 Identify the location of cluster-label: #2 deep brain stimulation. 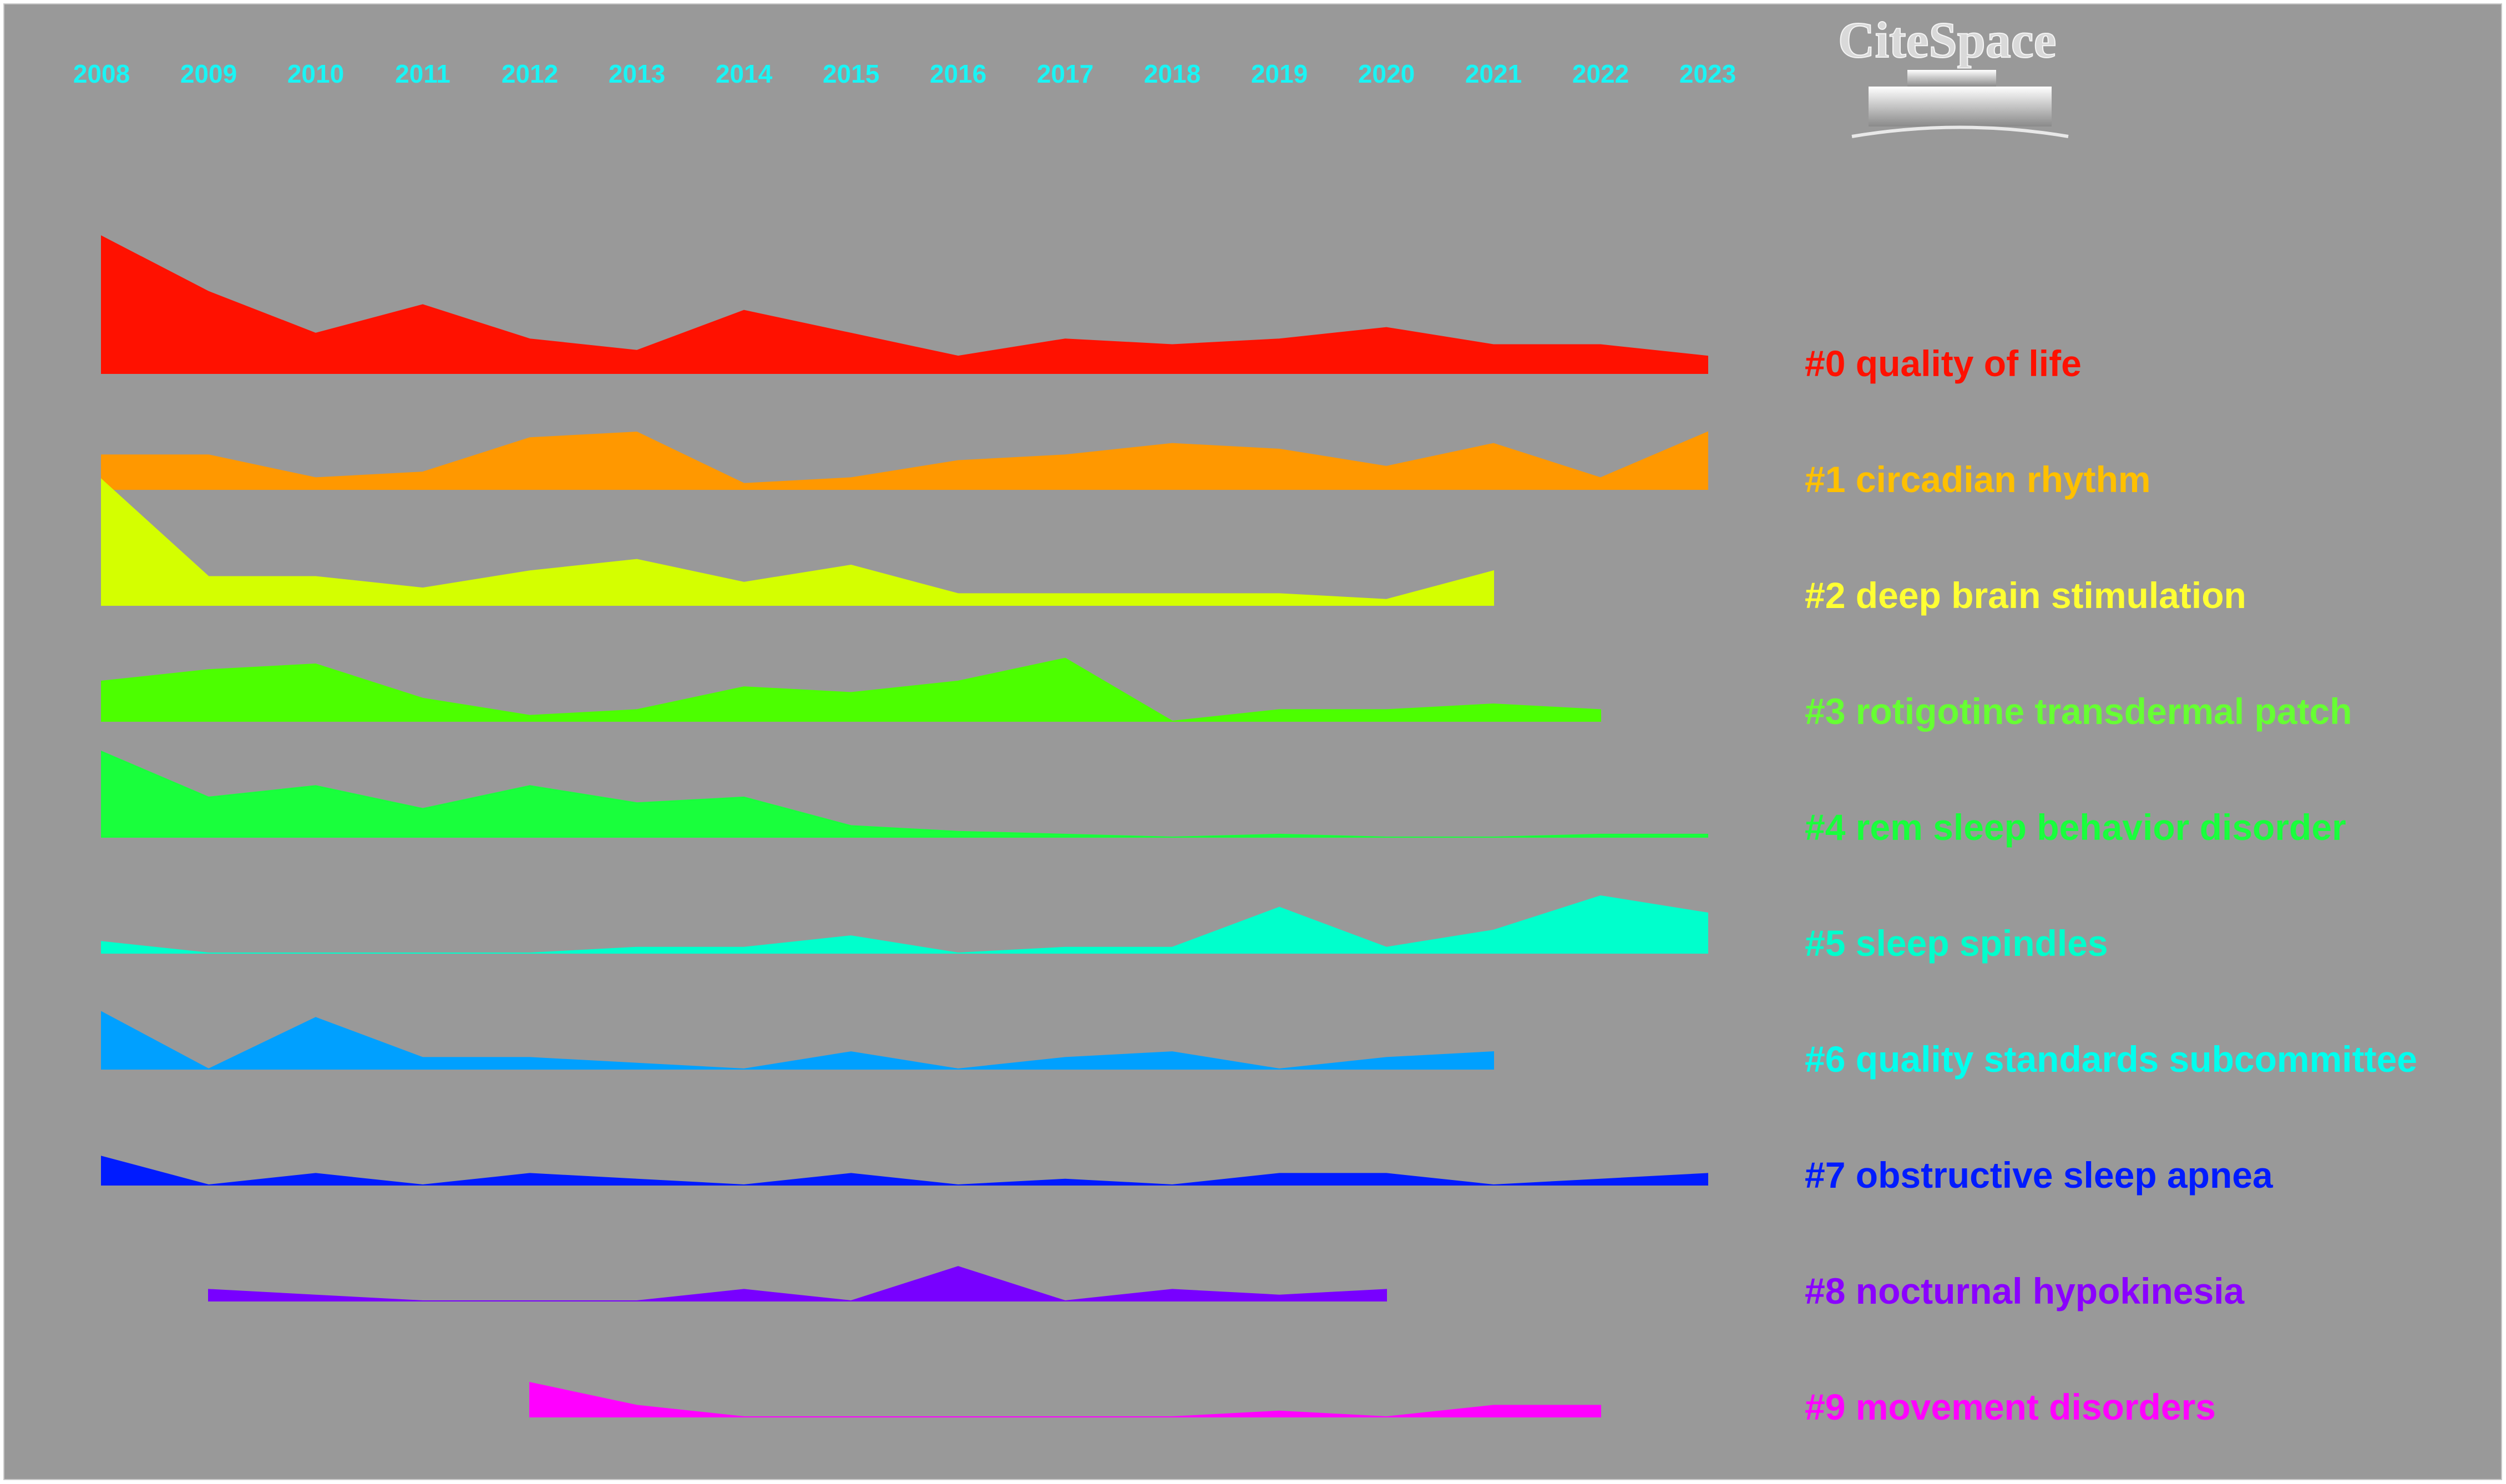
(2025, 595).